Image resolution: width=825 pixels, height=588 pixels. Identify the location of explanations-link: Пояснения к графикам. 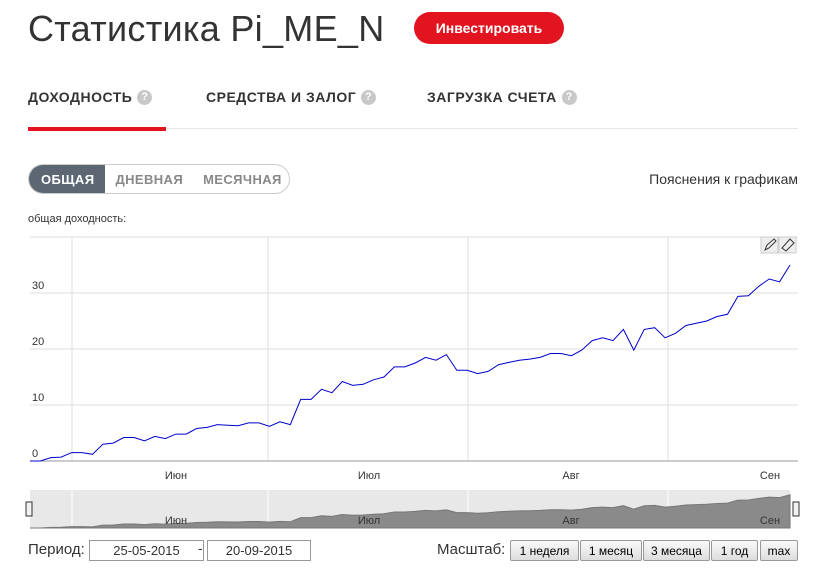
(723, 179).